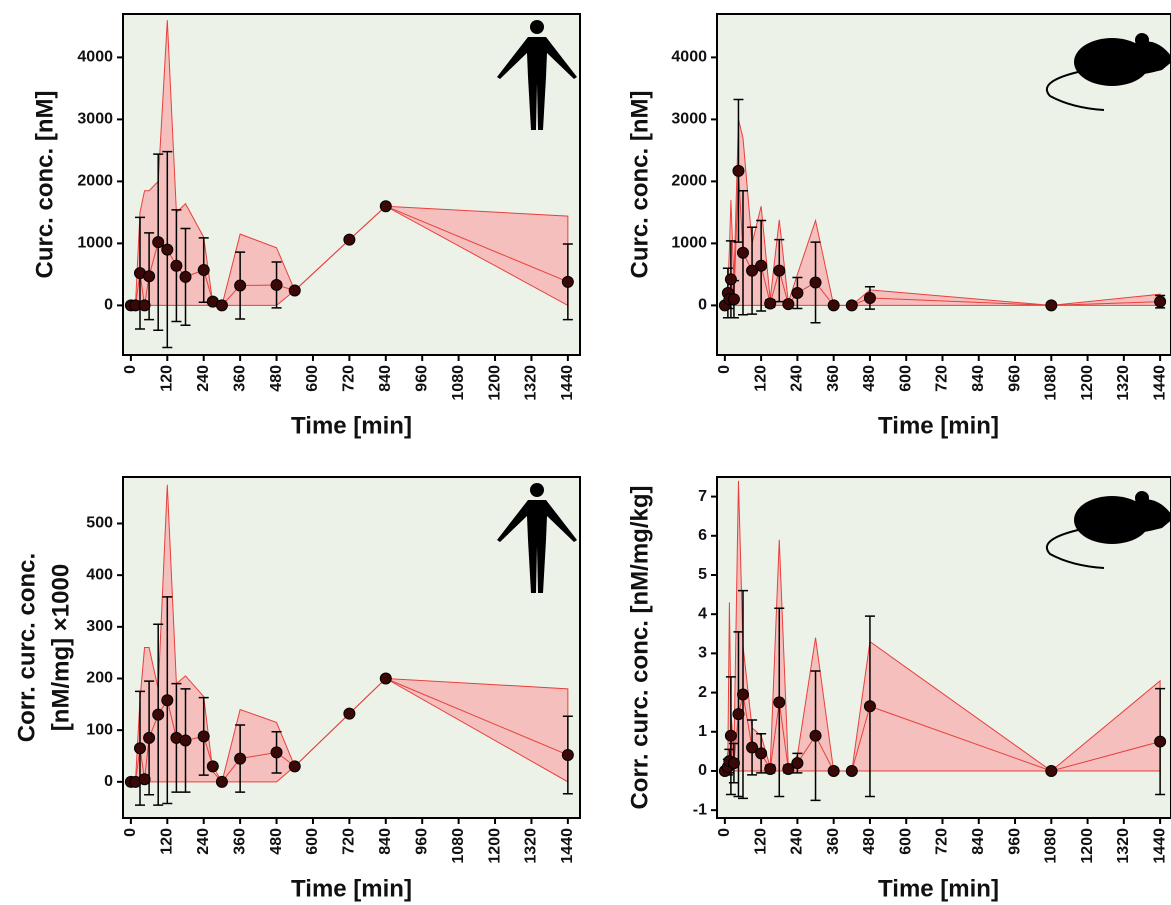 The image size is (1171, 905). Describe the element at coordinates (702, 613) in the screenshot. I see `y-tick-label: 4` at that location.